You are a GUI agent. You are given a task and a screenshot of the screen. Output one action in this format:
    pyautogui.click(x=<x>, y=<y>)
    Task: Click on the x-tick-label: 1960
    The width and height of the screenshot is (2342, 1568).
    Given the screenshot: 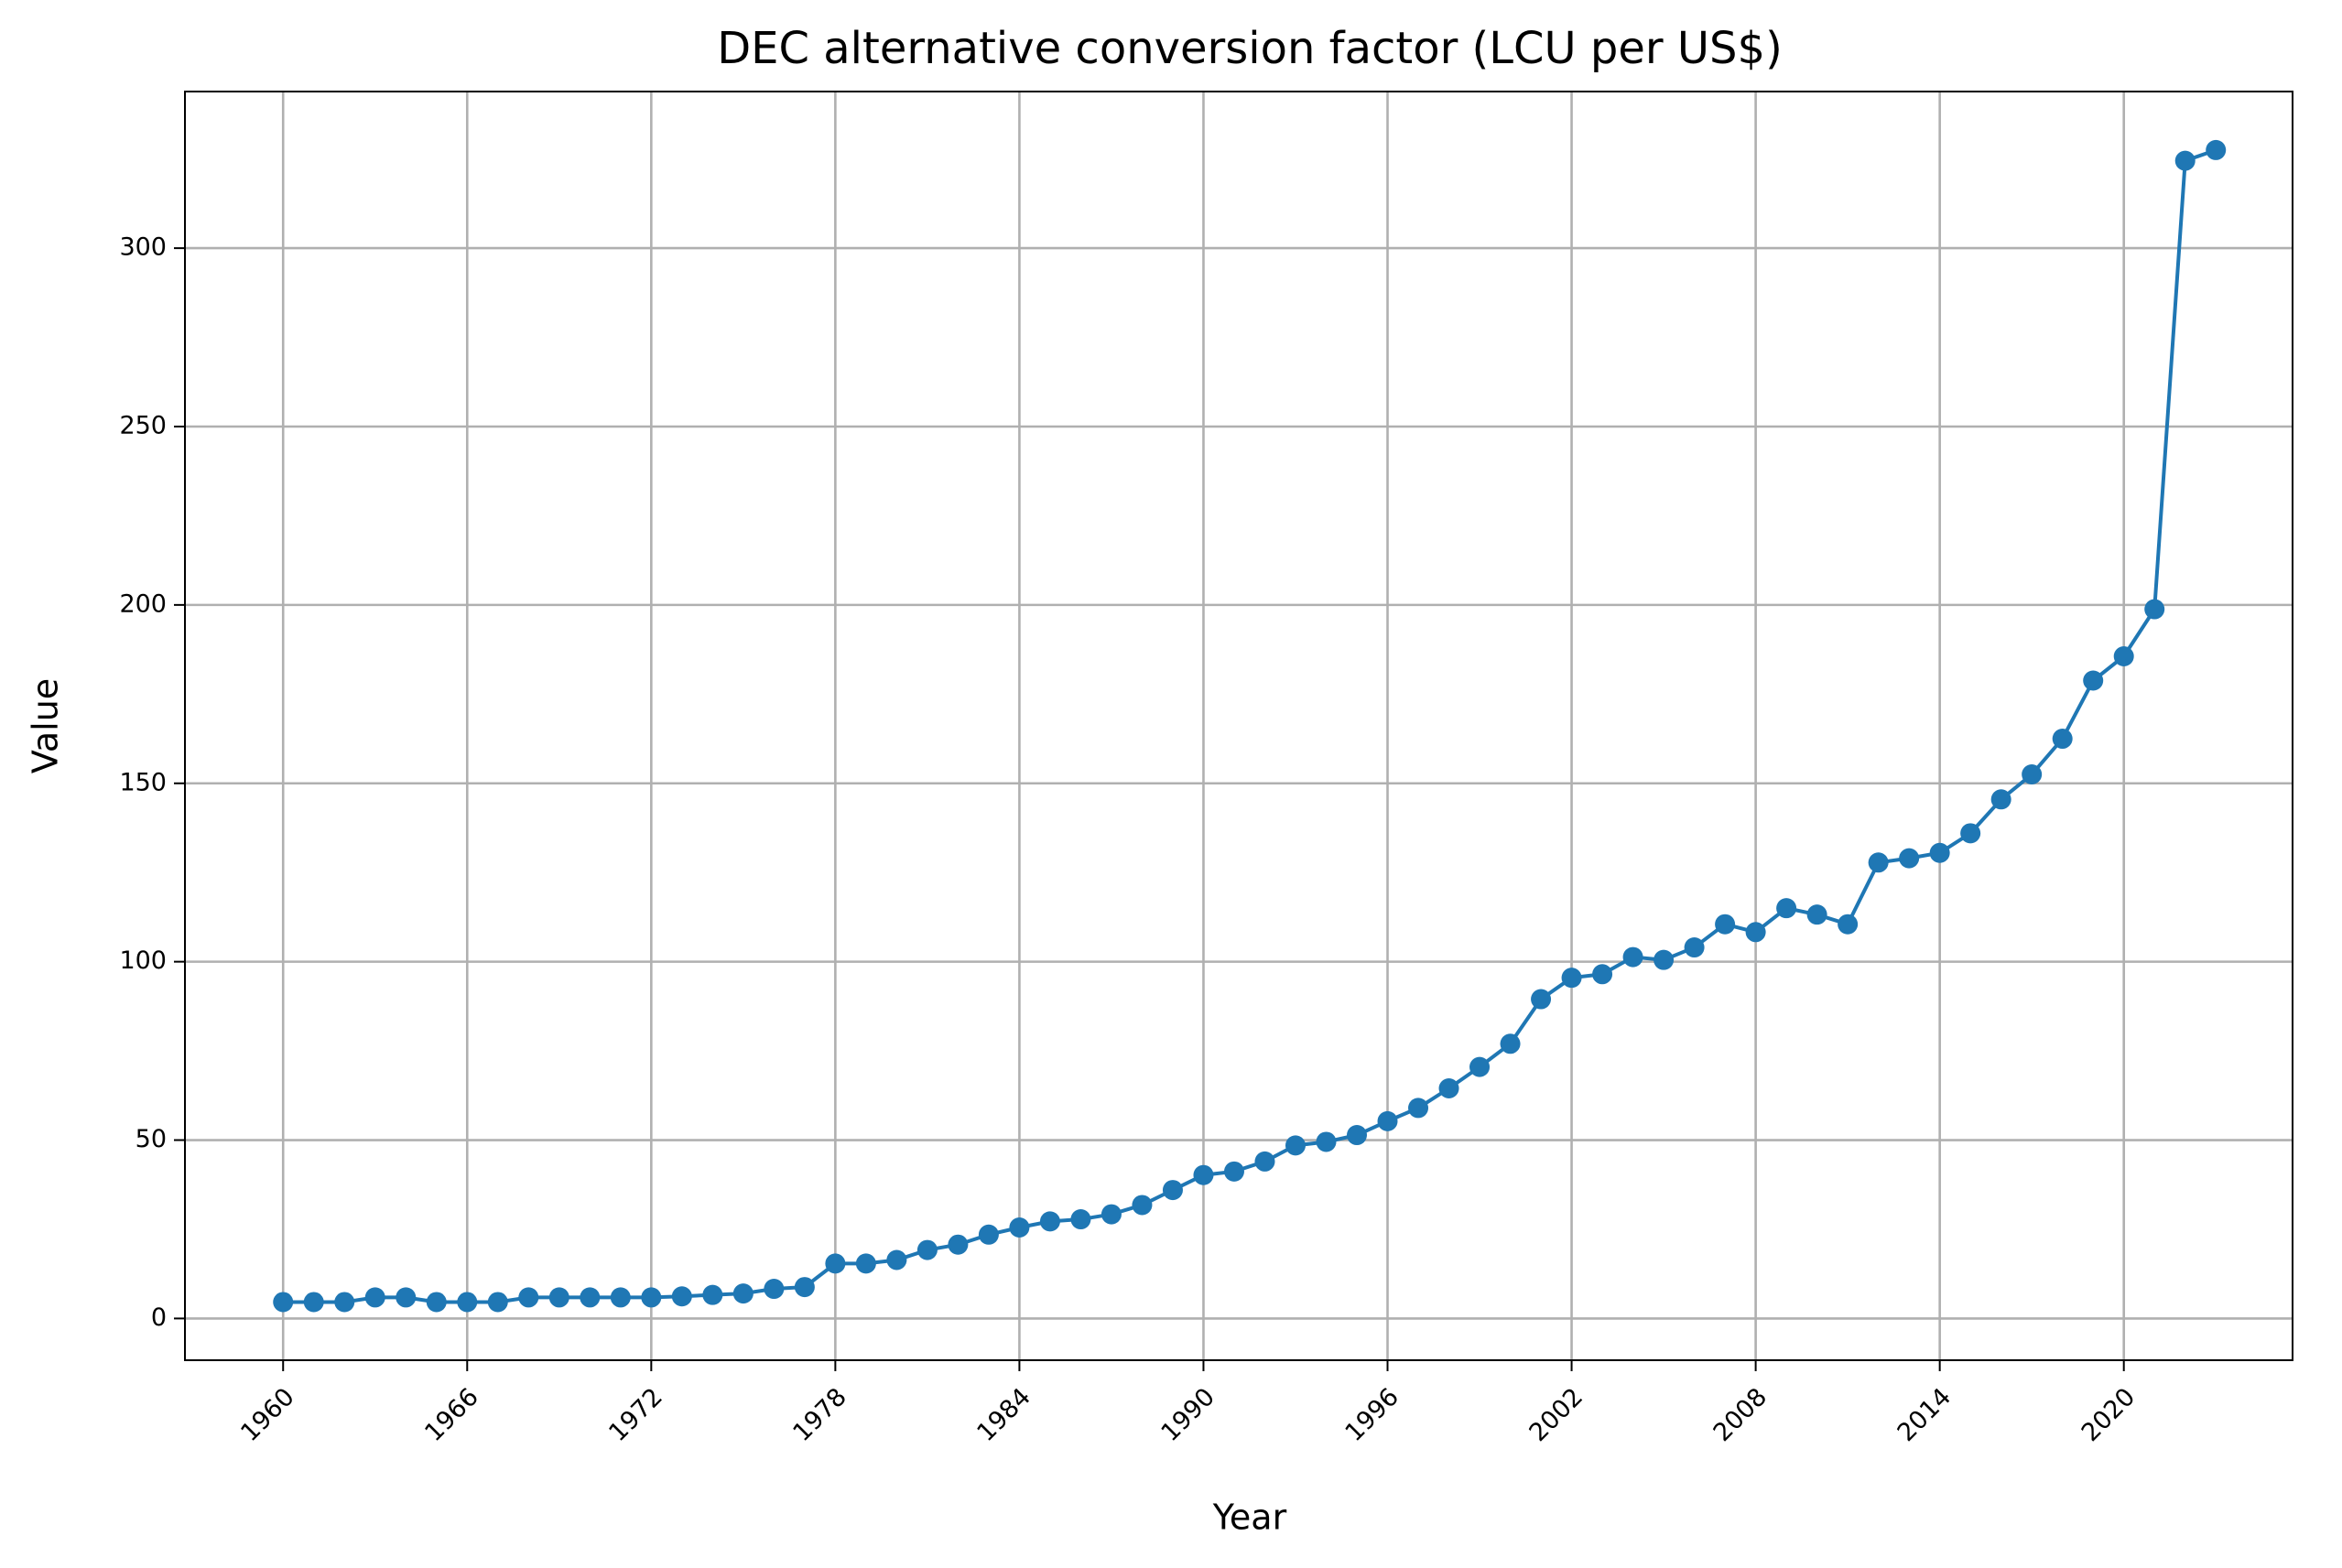 What is the action you would take?
    pyautogui.click(x=267, y=1416)
    